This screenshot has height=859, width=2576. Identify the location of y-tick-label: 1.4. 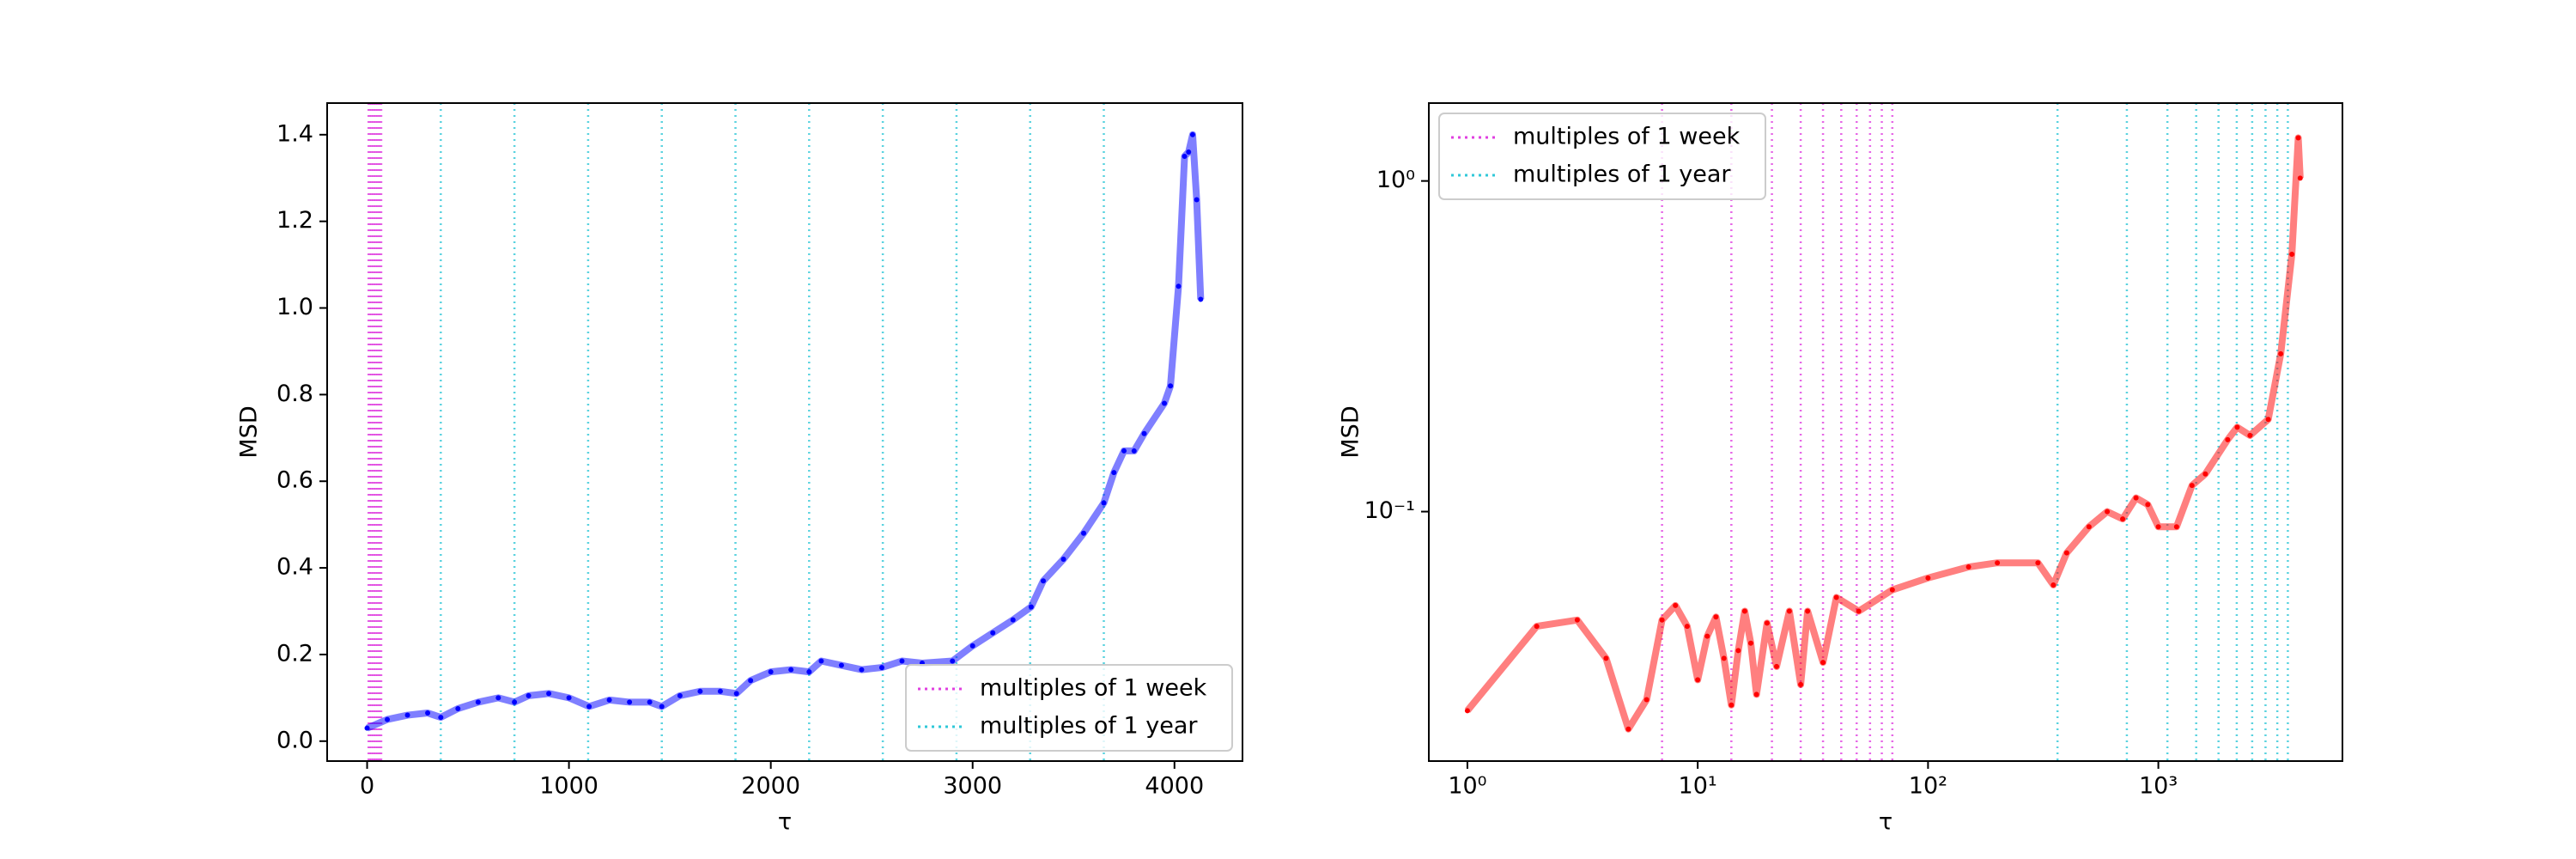
(294, 133).